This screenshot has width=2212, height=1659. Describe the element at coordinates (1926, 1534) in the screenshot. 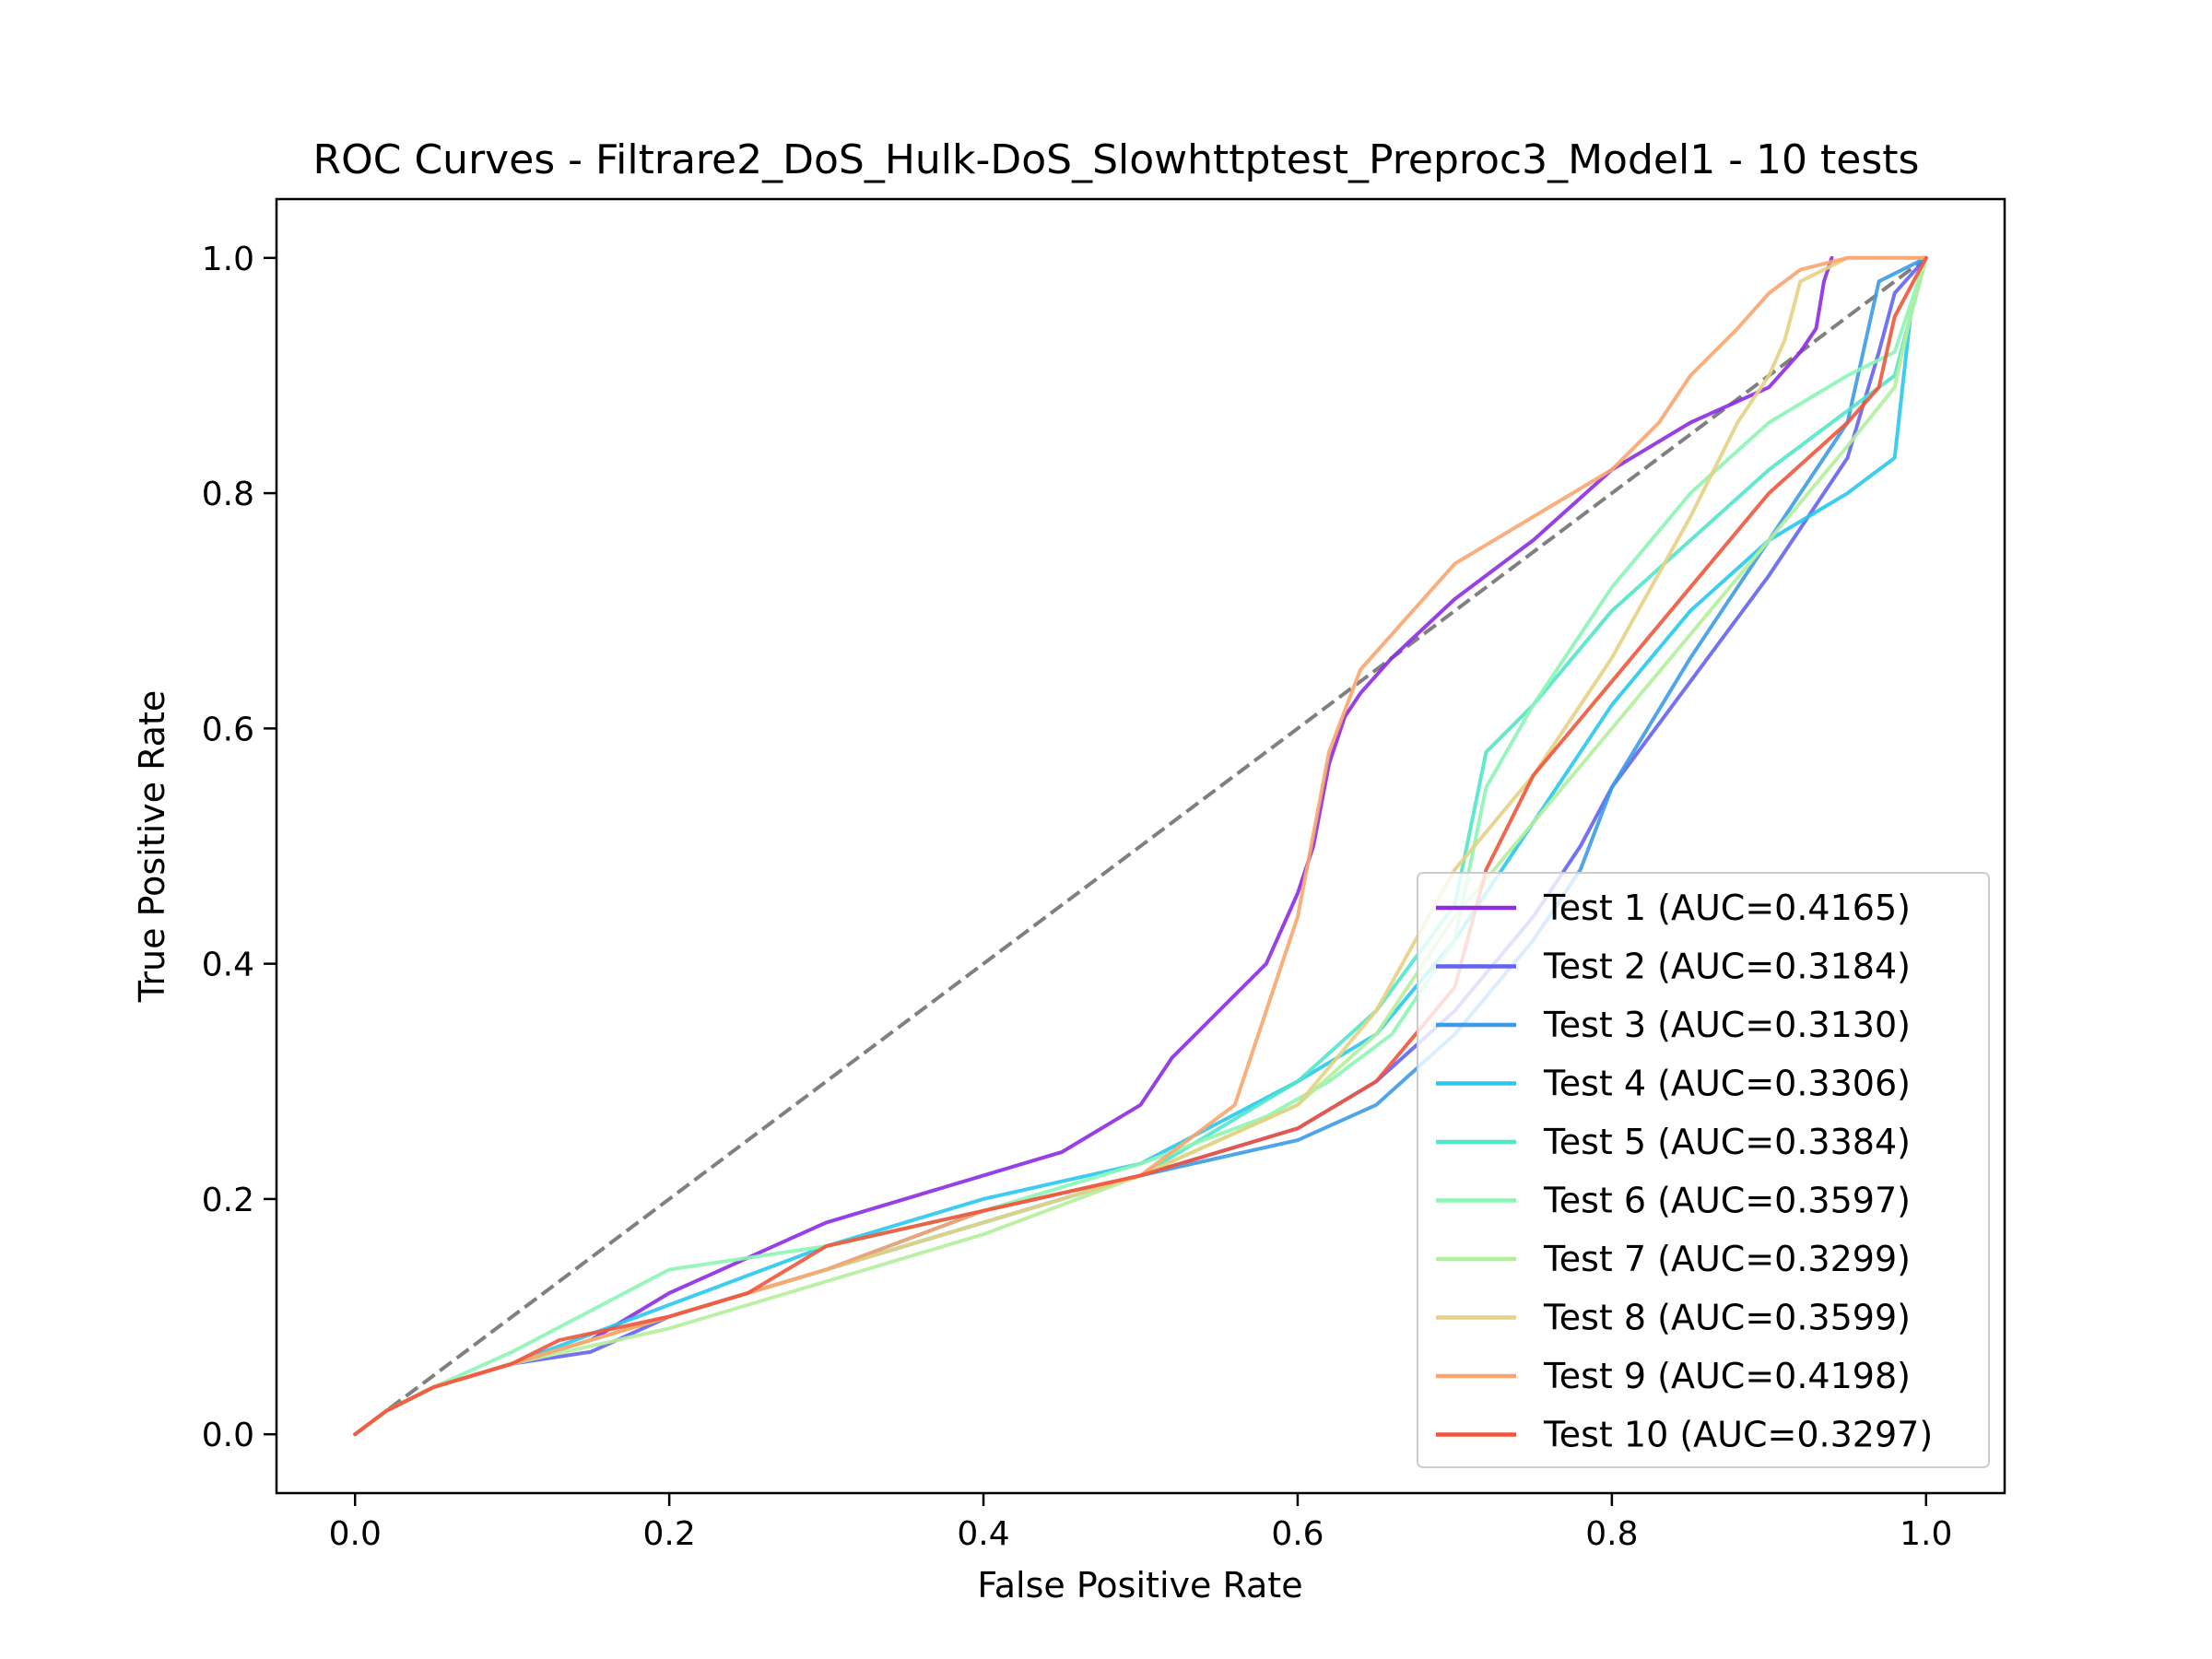

I see `x-tick-label: 1.0` at that location.